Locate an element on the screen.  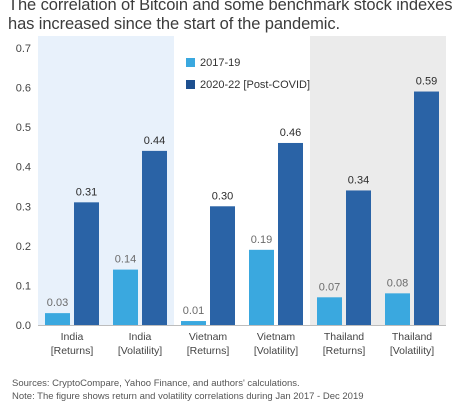
legend-label: 2017-19 is located at coordinates (220, 63).